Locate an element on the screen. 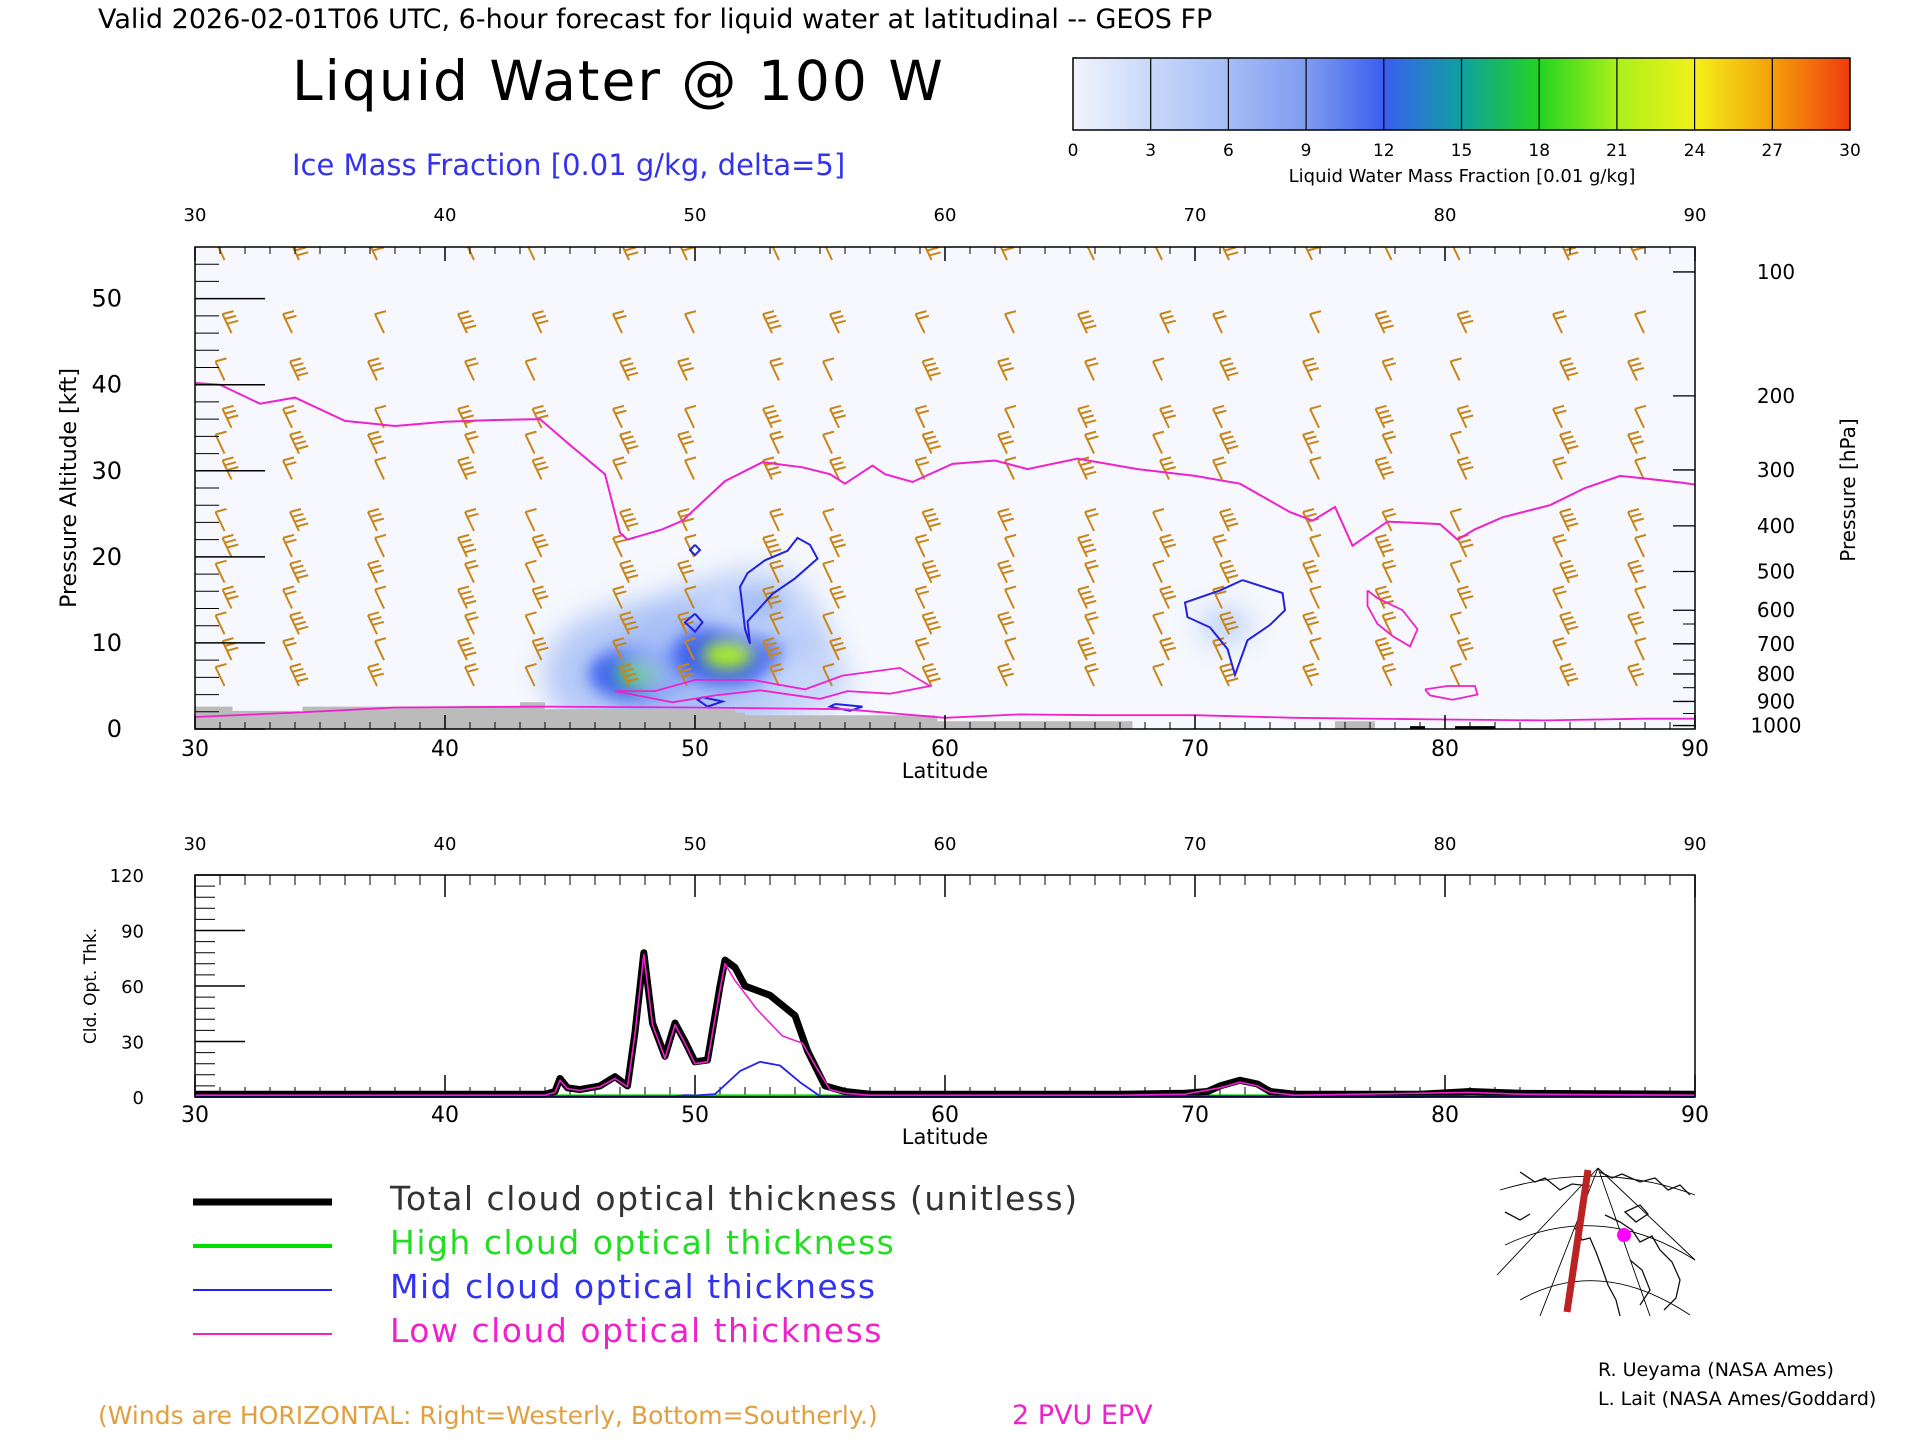  y-tick-label: 30 is located at coordinates (132, 1043).